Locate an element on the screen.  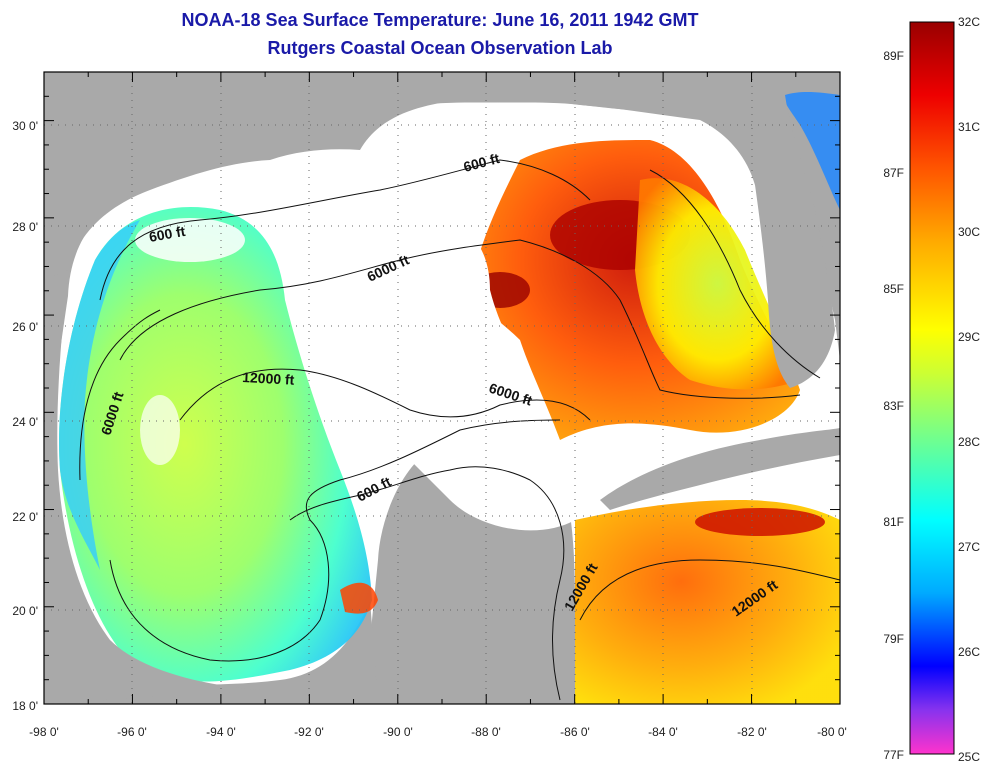
contour-600ft-yucatan is located at coordinates (427, 583).